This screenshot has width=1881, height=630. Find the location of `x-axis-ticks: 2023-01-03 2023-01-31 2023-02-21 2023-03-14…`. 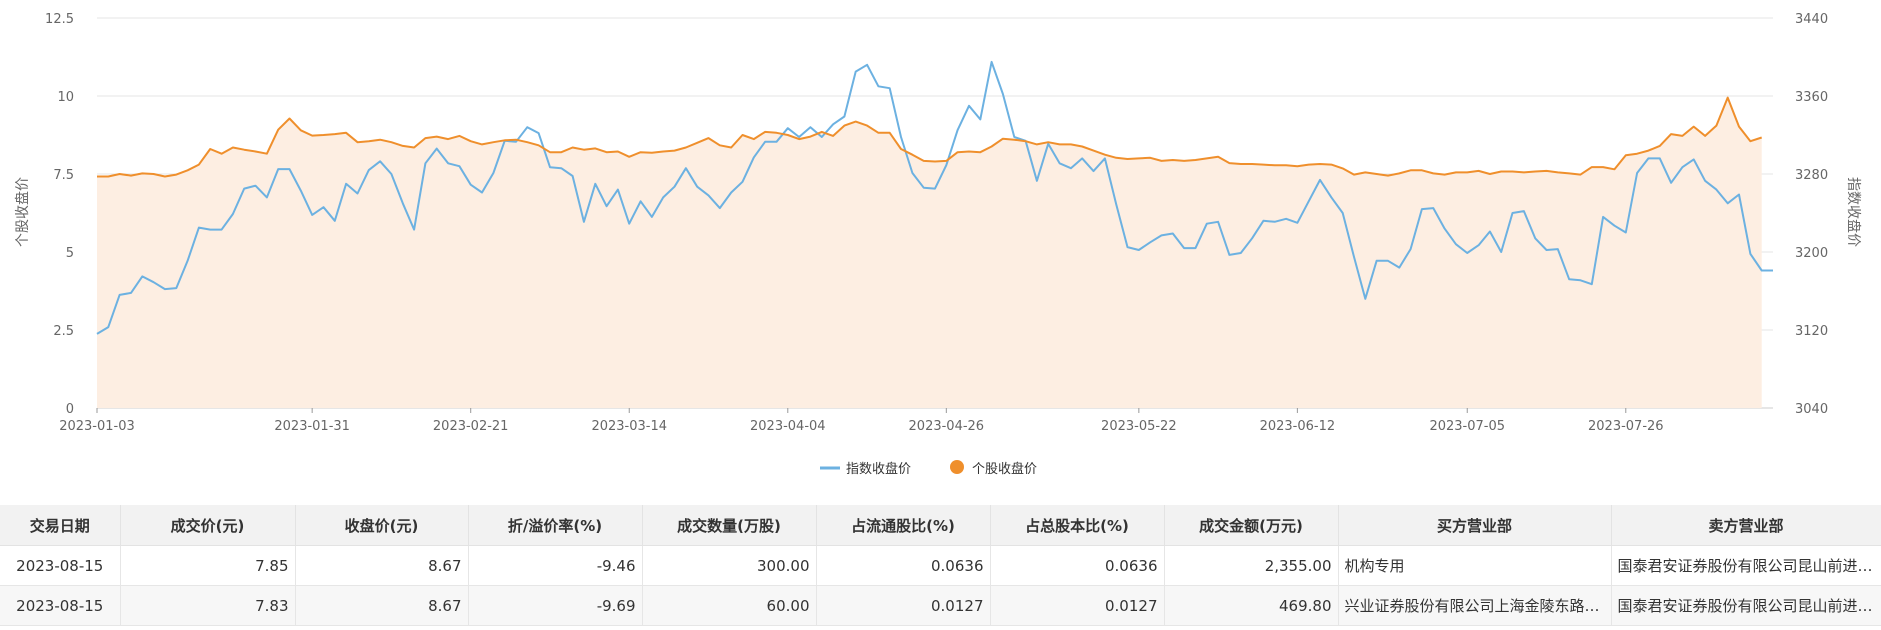

x-axis-ticks: 2023-01-03 2023-01-31 2023-02-21 2023-03-14… is located at coordinates (861, 421).